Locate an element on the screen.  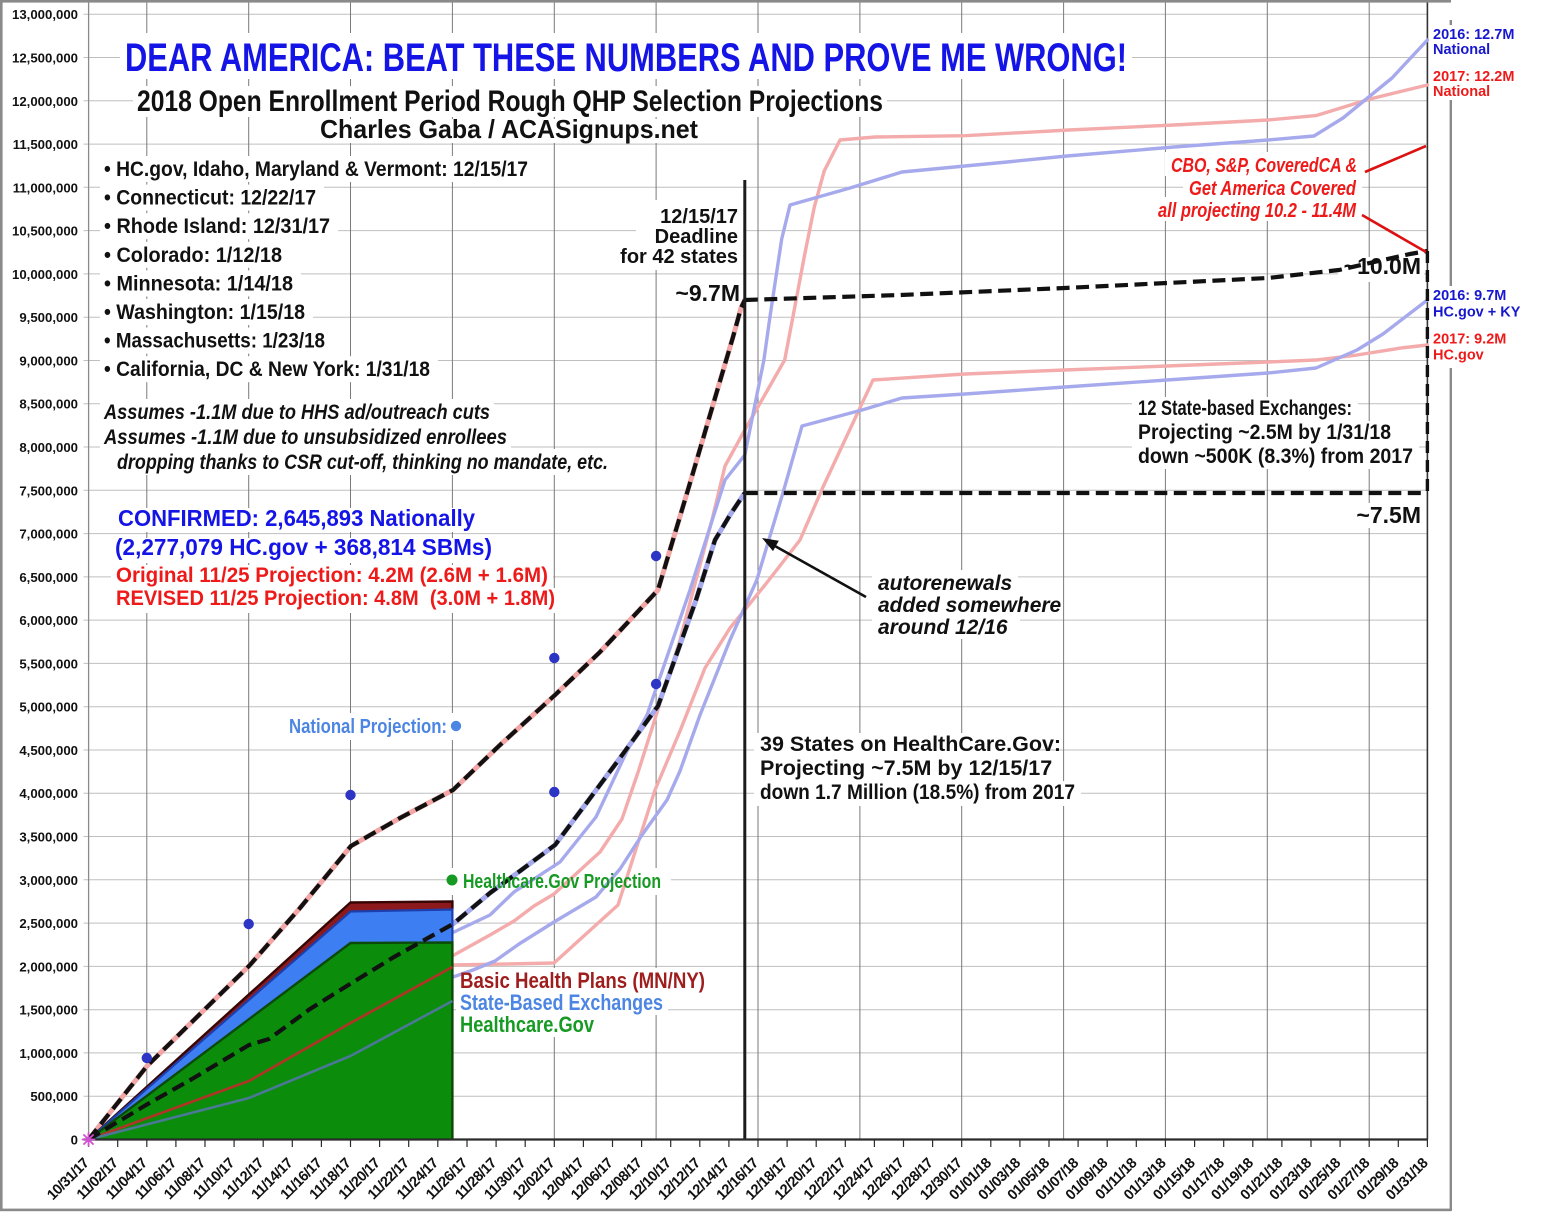
svg-text: ~9.7M is located at coordinates (707, 293).